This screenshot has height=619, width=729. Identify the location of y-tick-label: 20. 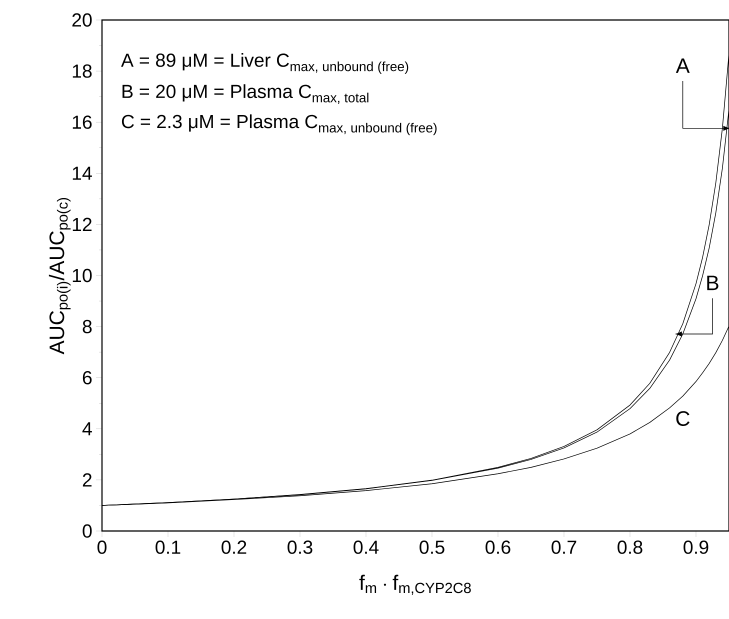
(82, 20).